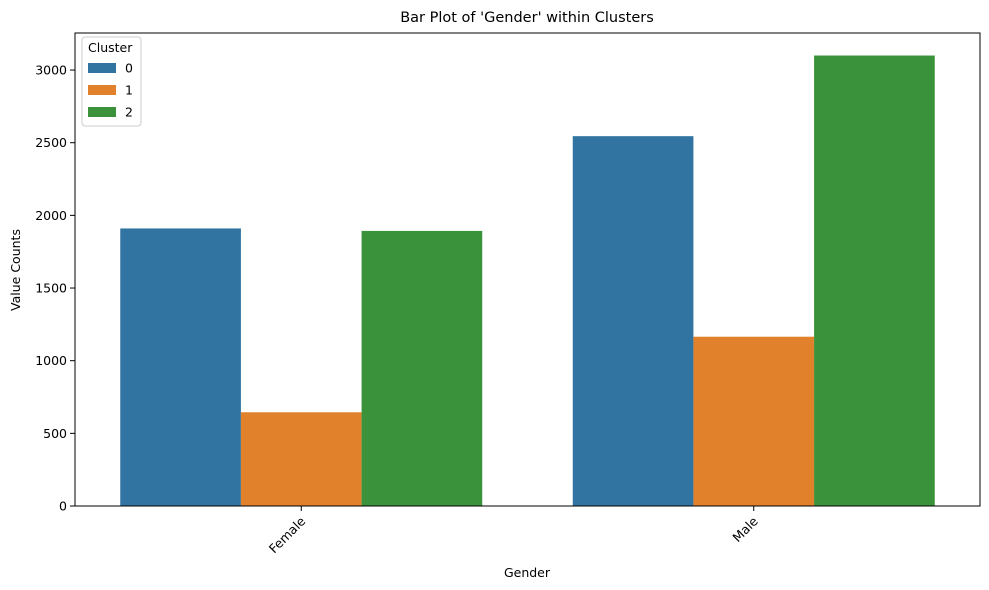 The image size is (989, 590). What do you see at coordinates (527, 18) in the screenshot?
I see `chart-title: Bar Plot of 'Gender' within Clusters` at bounding box center [527, 18].